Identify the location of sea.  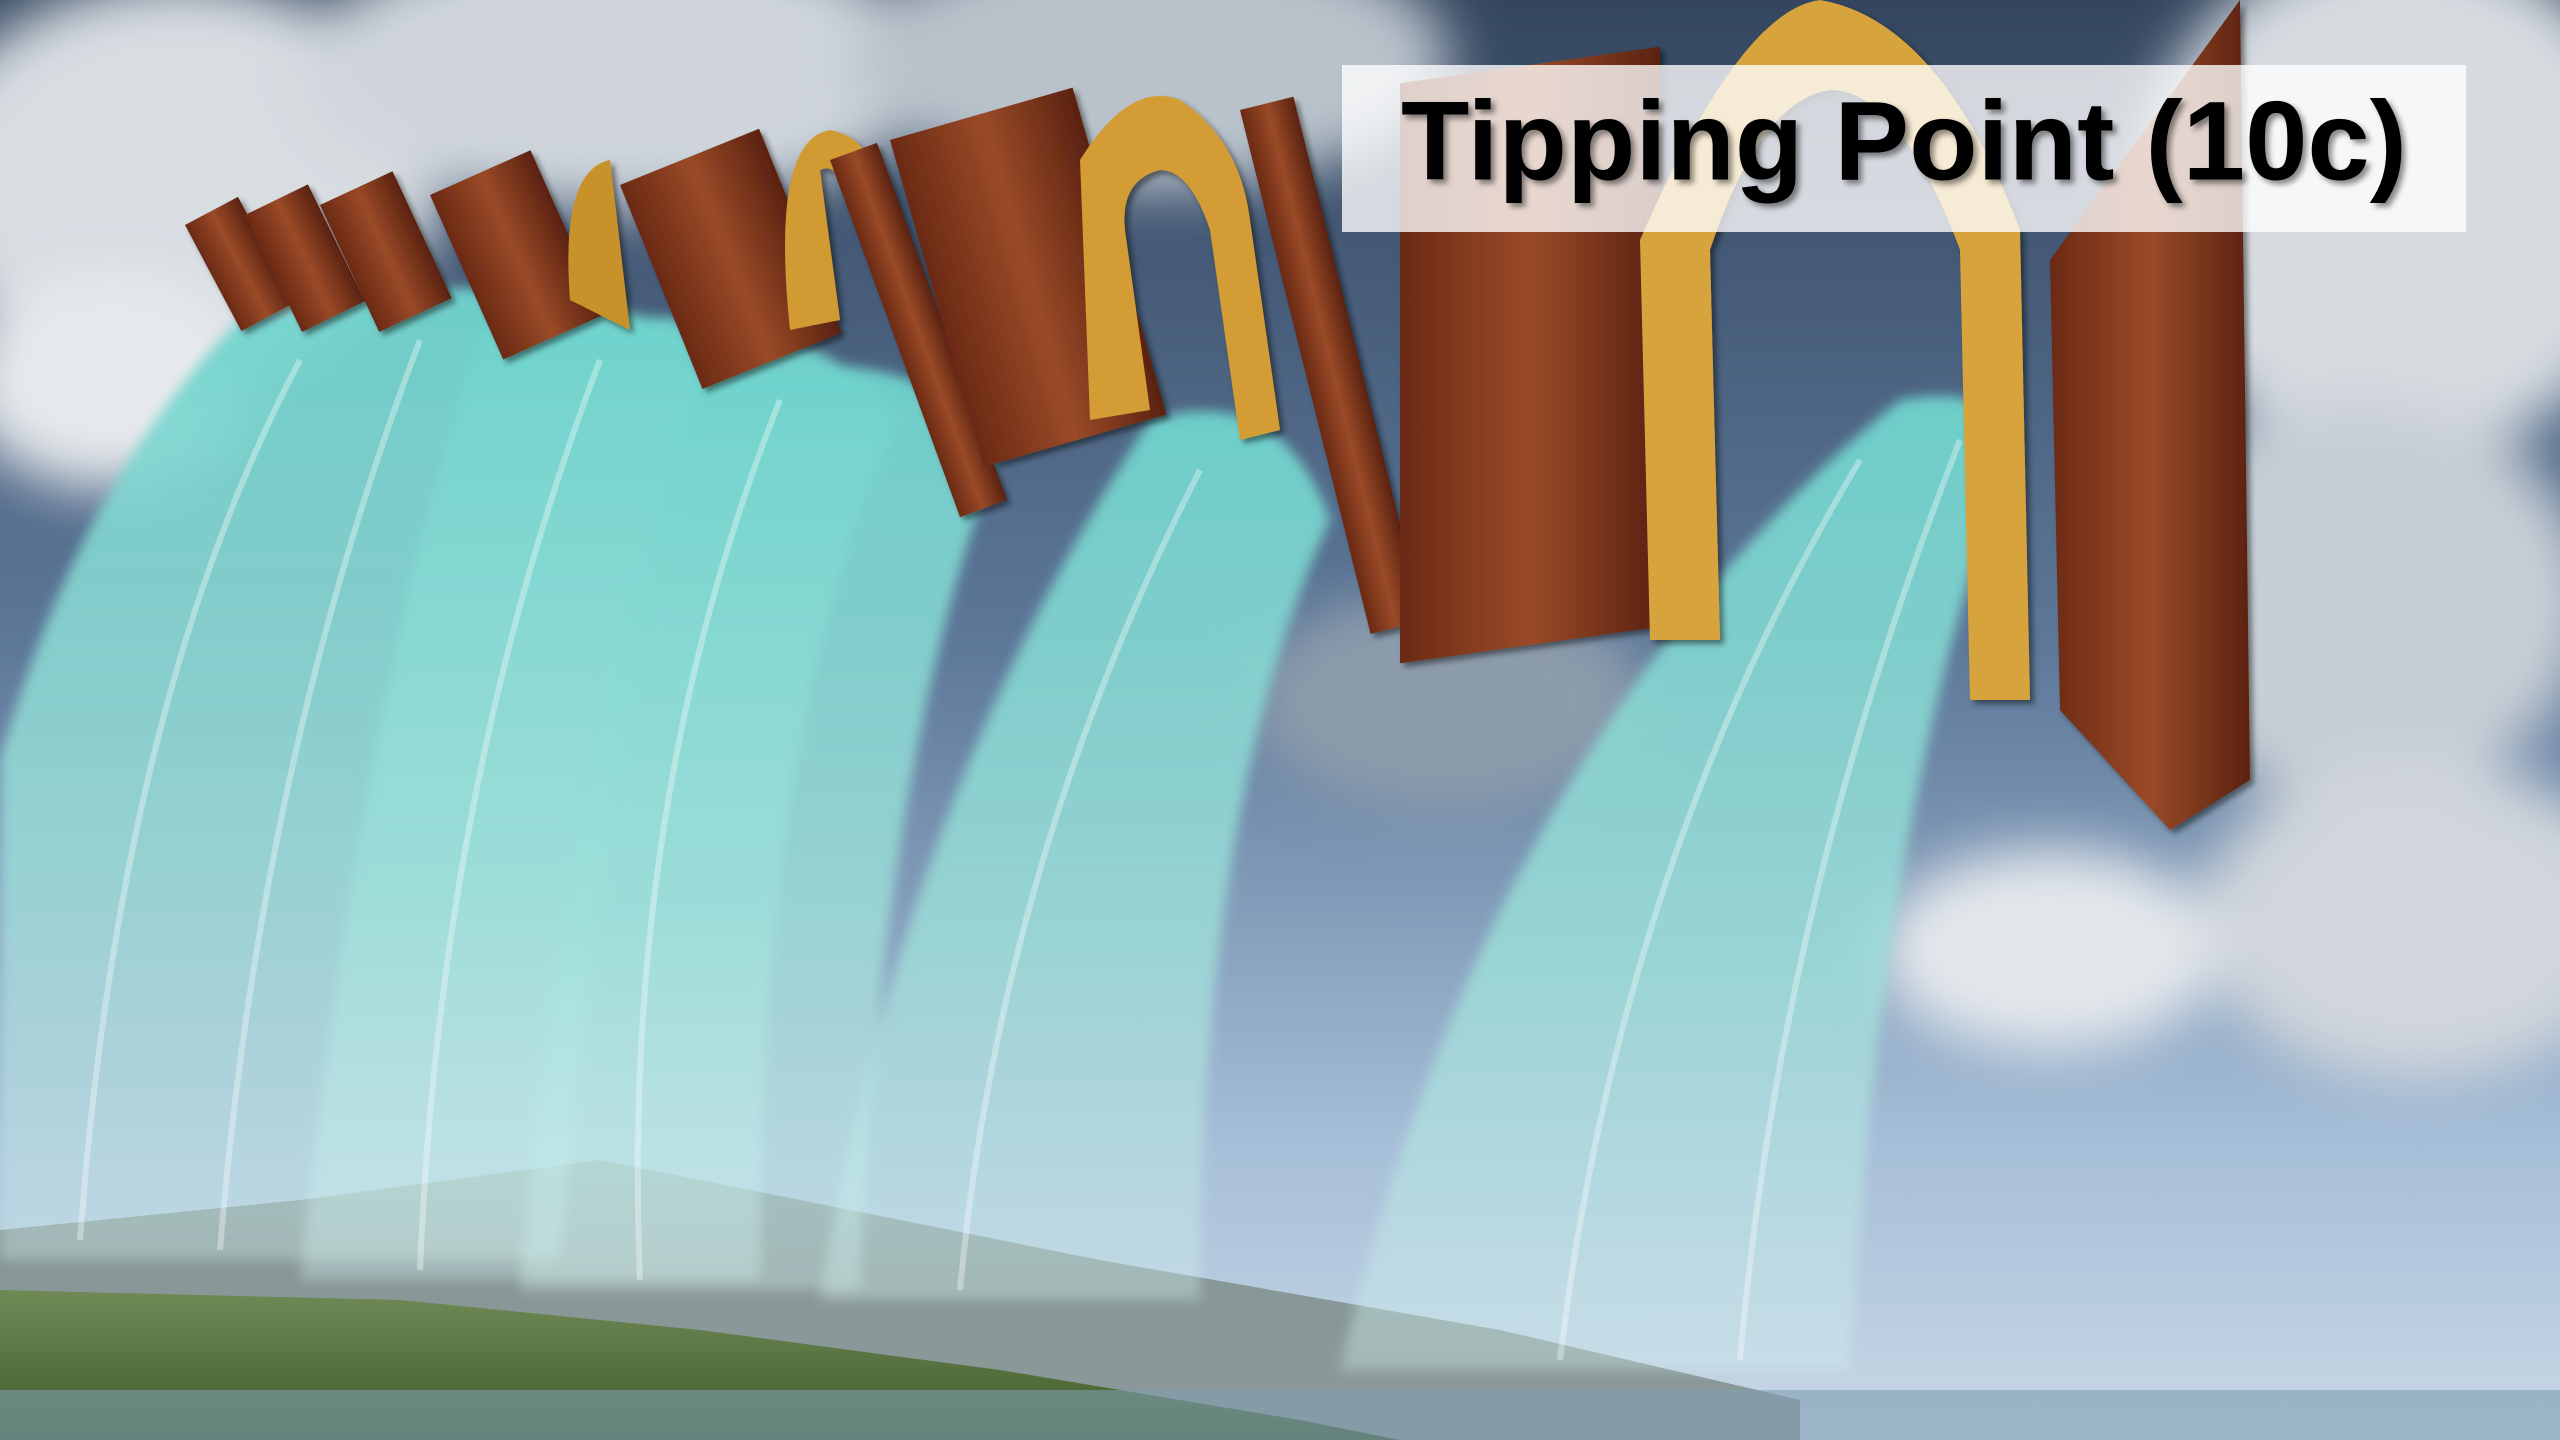
(1280, 1415).